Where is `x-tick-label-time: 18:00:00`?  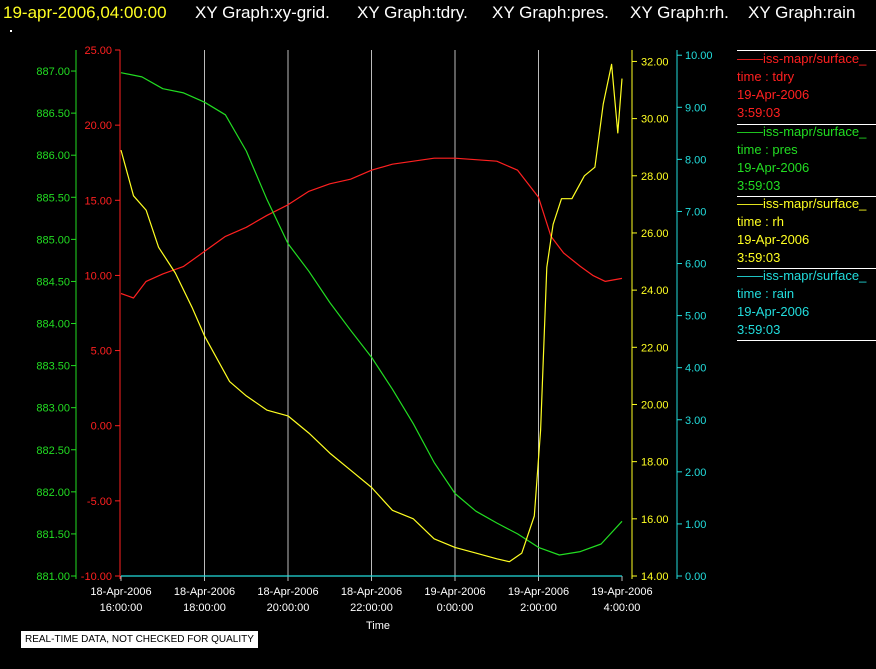
x-tick-label-time: 18:00:00 is located at coordinates (204, 608).